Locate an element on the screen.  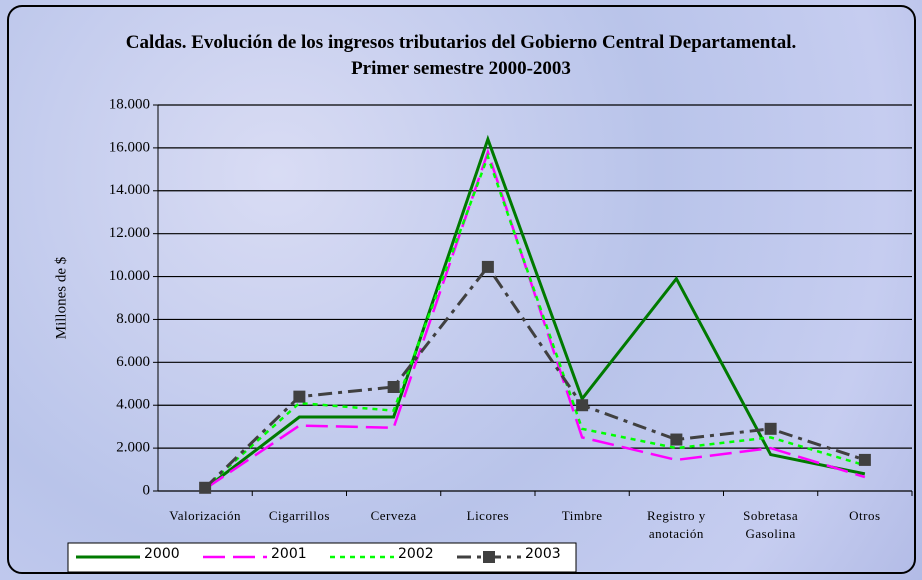
y-tick-label: 18.000 is located at coordinates (129, 104).